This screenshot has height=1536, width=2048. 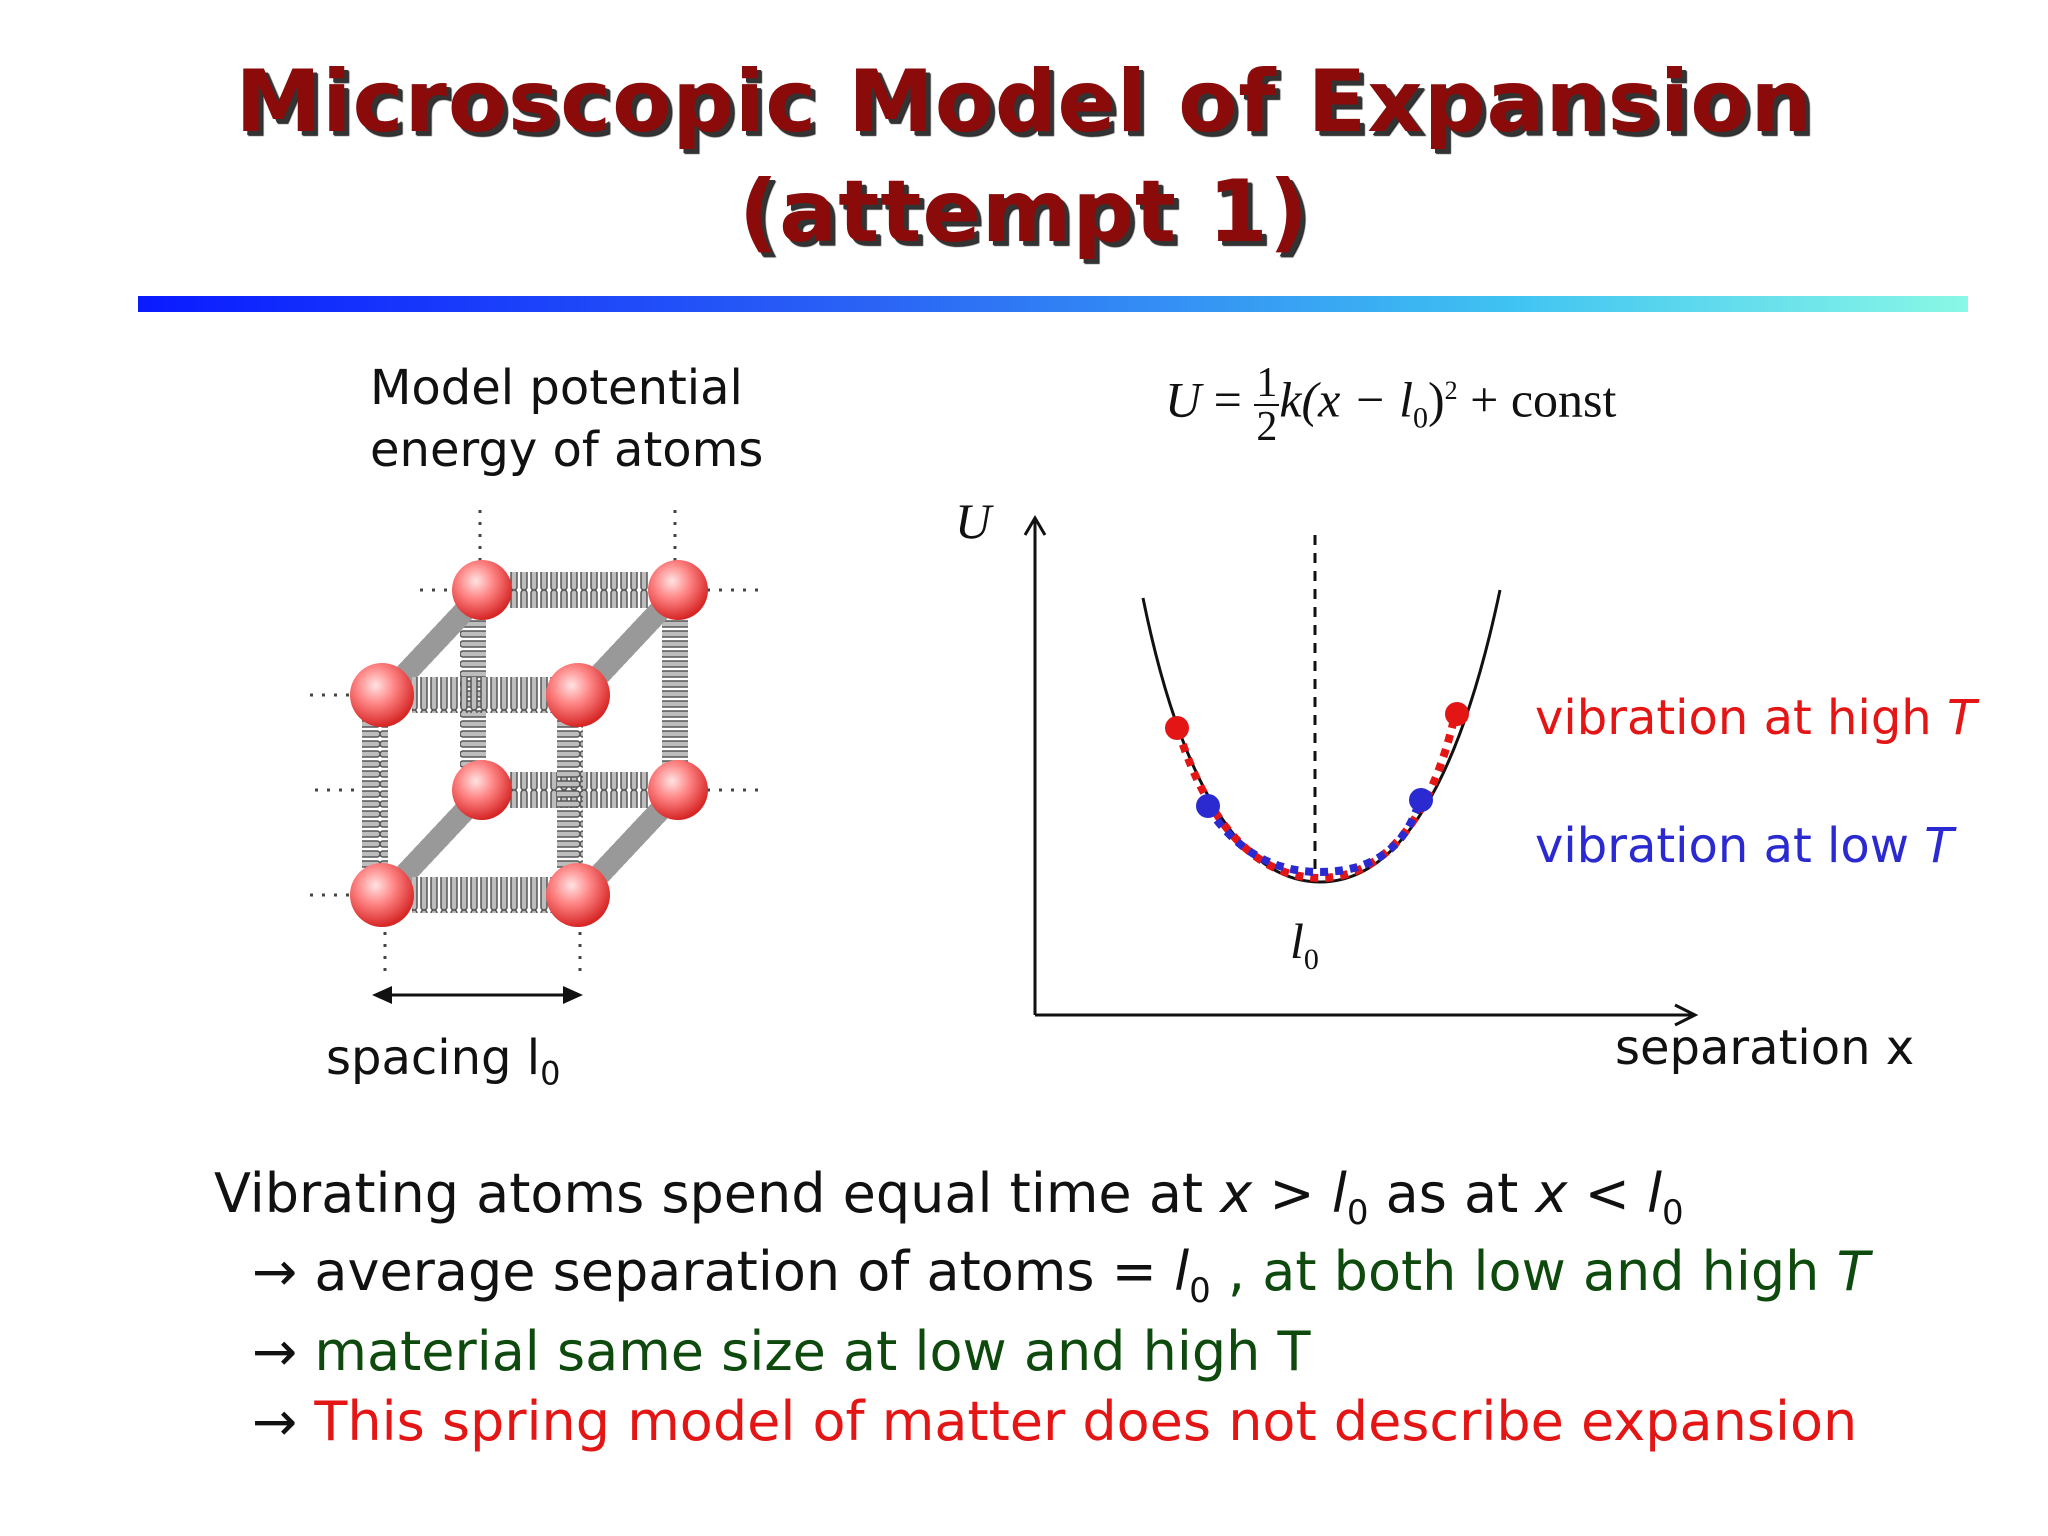 What do you see at coordinates (567, 450) in the screenshot?
I see `caption-line2: energy of atoms` at bounding box center [567, 450].